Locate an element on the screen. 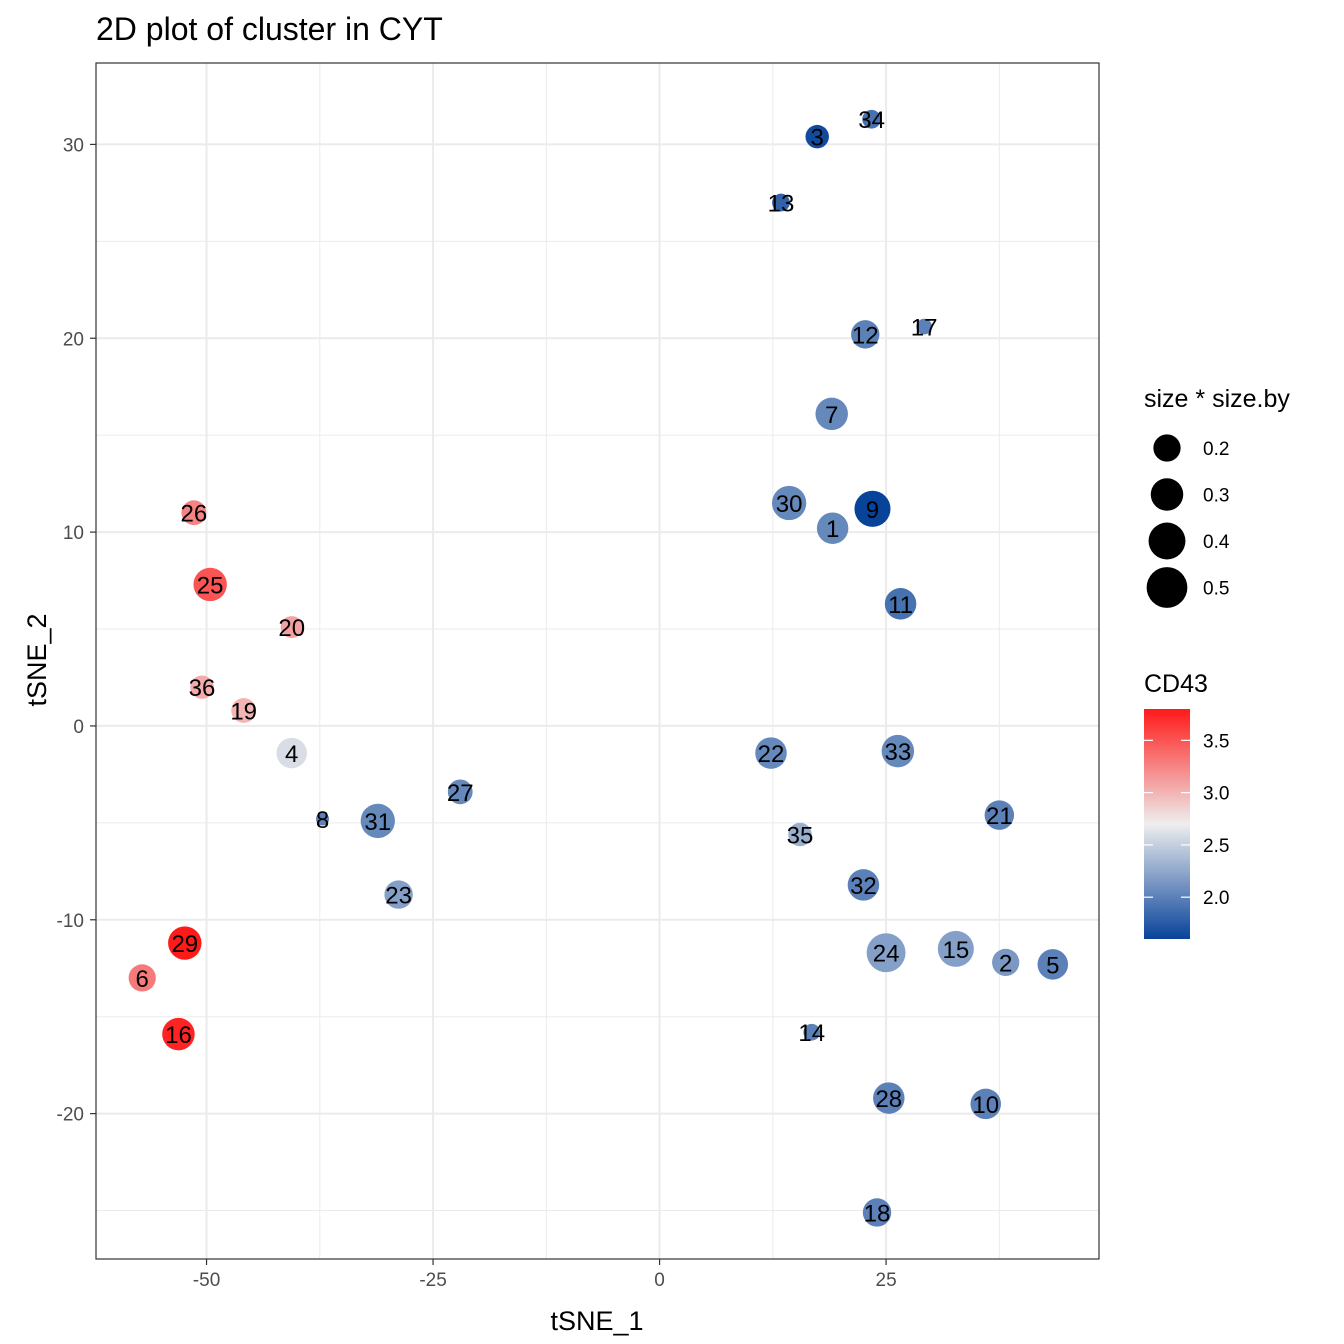 The image size is (1344, 1344). y-axis: -20 -10 0 10 20 30 is located at coordinates (76, 630).